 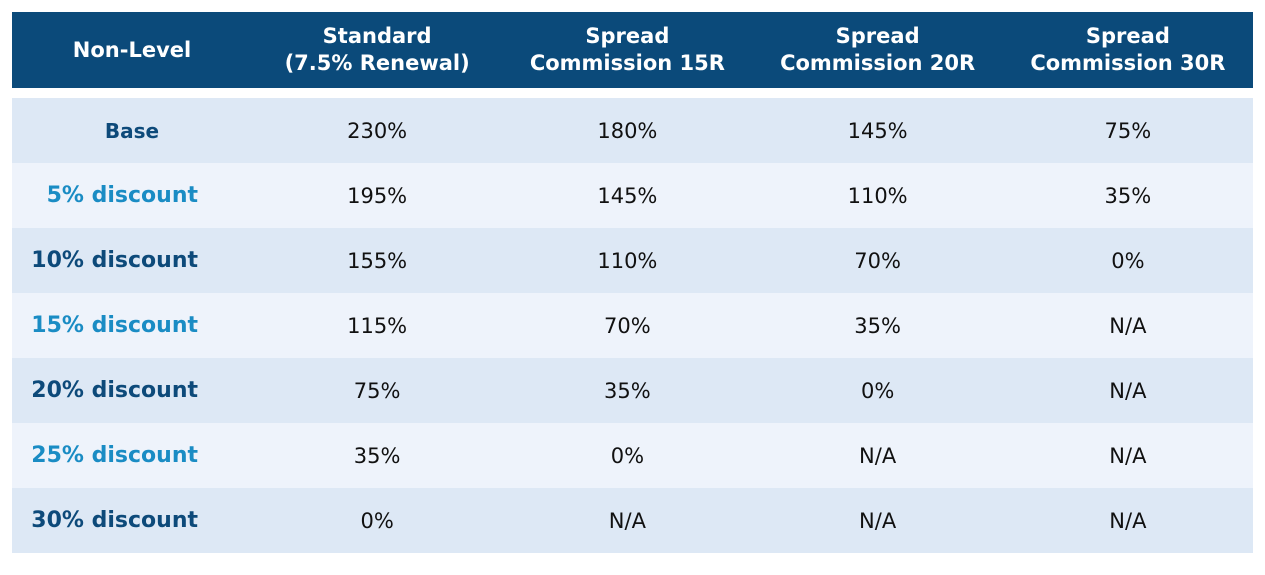 I want to click on row-label: 10% discount, so click(x=132, y=260).